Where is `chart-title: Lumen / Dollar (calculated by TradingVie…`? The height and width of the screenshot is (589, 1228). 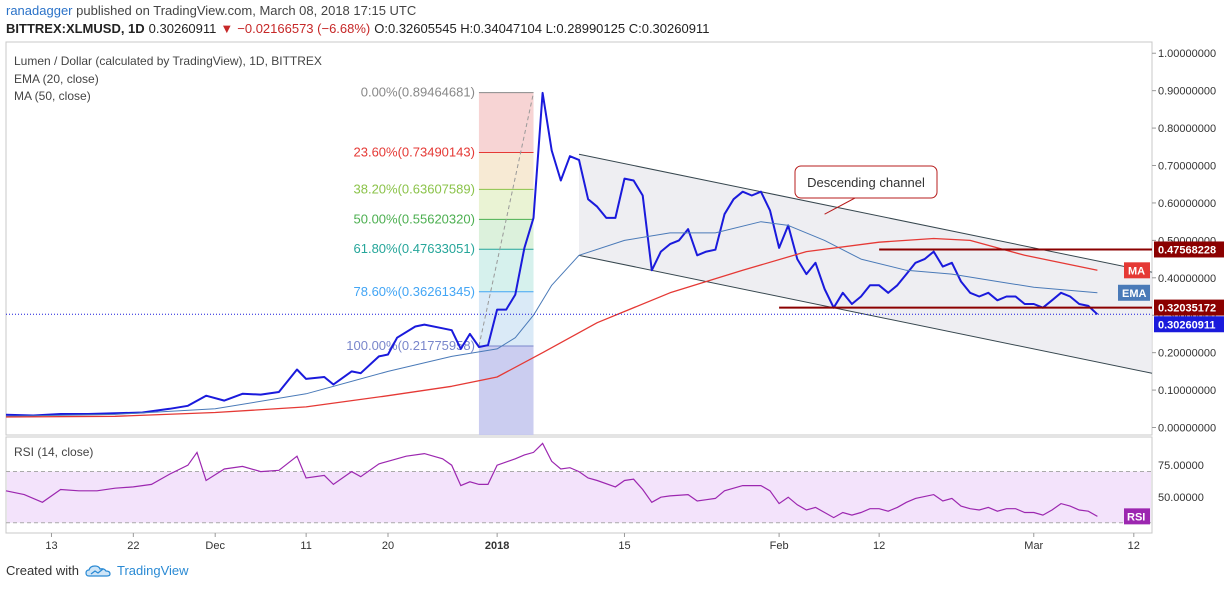 chart-title: Lumen / Dollar (calculated by TradingVie… is located at coordinates (168, 61).